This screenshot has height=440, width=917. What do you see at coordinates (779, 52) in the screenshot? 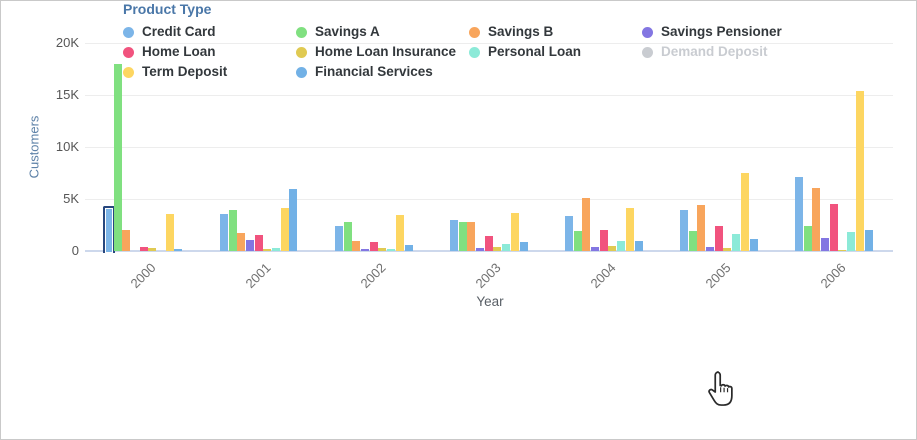
I see `legend-item-demand-deposit: Demand Deposit` at bounding box center [779, 52].